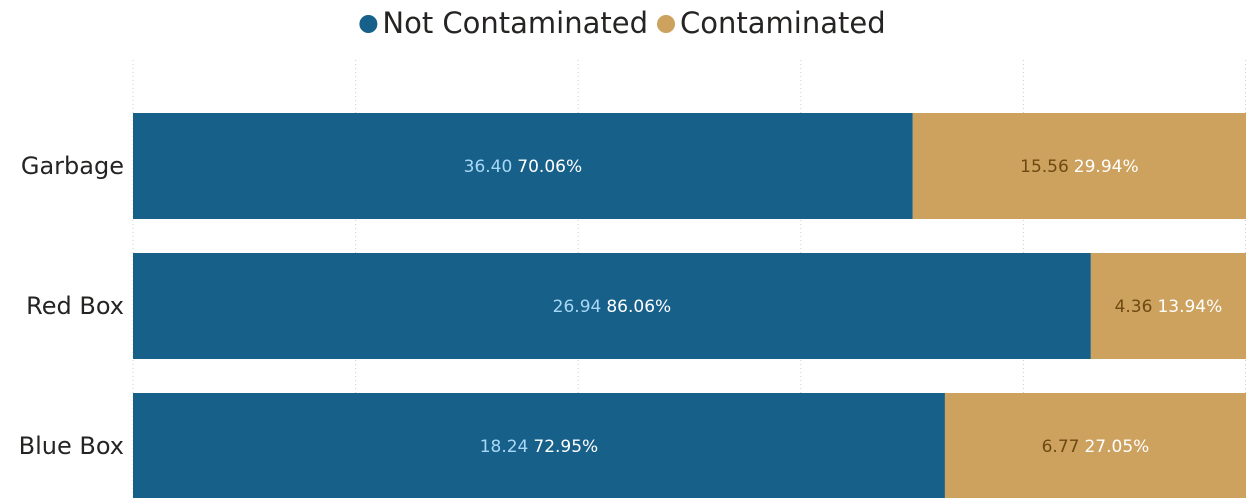 The height and width of the screenshot is (498, 1246). What do you see at coordinates (1106, 167) in the screenshot?
I see `share-label: 29.94%` at bounding box center [1106, 167].